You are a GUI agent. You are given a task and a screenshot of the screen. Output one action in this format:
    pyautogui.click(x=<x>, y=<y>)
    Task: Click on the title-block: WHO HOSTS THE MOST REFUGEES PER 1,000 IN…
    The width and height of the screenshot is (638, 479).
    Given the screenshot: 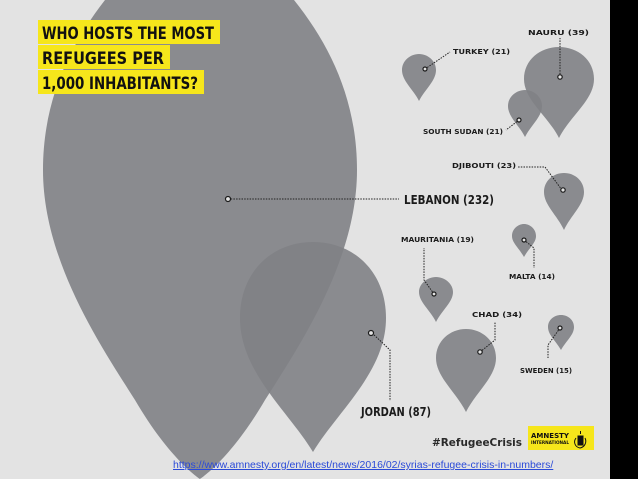 What is the action you would take?
    pyautogui.click(x=129, y=57)
    